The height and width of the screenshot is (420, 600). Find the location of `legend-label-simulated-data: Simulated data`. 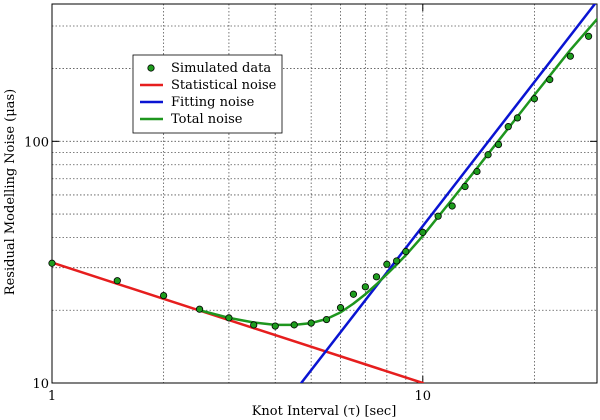

legend-label-simulated-data: Simulated data is located at coordinates (221, 68).